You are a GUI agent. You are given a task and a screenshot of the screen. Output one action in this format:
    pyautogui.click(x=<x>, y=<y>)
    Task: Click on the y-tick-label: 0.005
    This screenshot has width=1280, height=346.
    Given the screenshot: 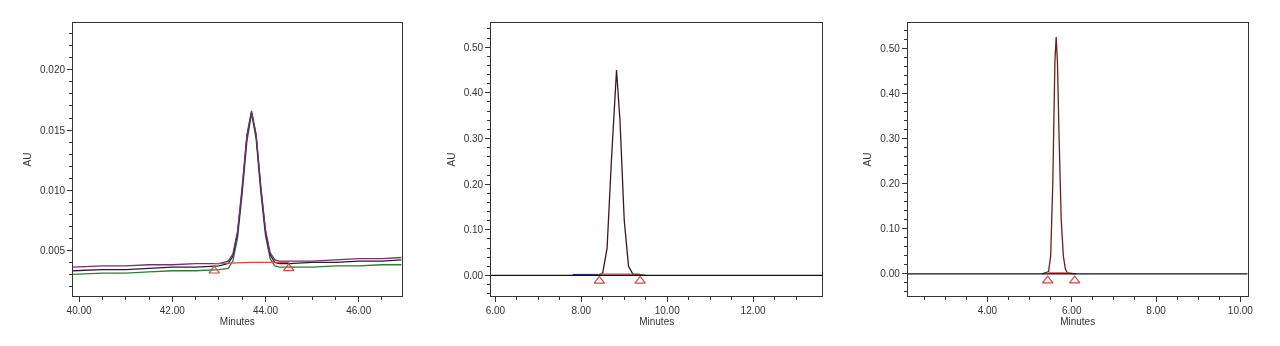 What is the action you would take?
    pyautogui.click(x=53, y=250)
    